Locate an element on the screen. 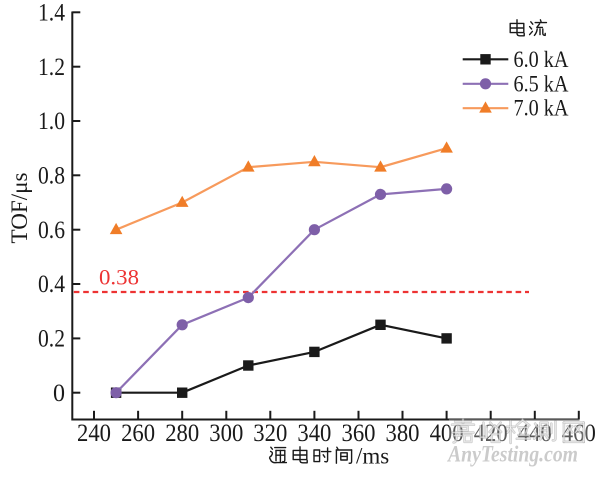 The image size is (600, 477). svg-text: /ms is located at coordinates (372, 456).